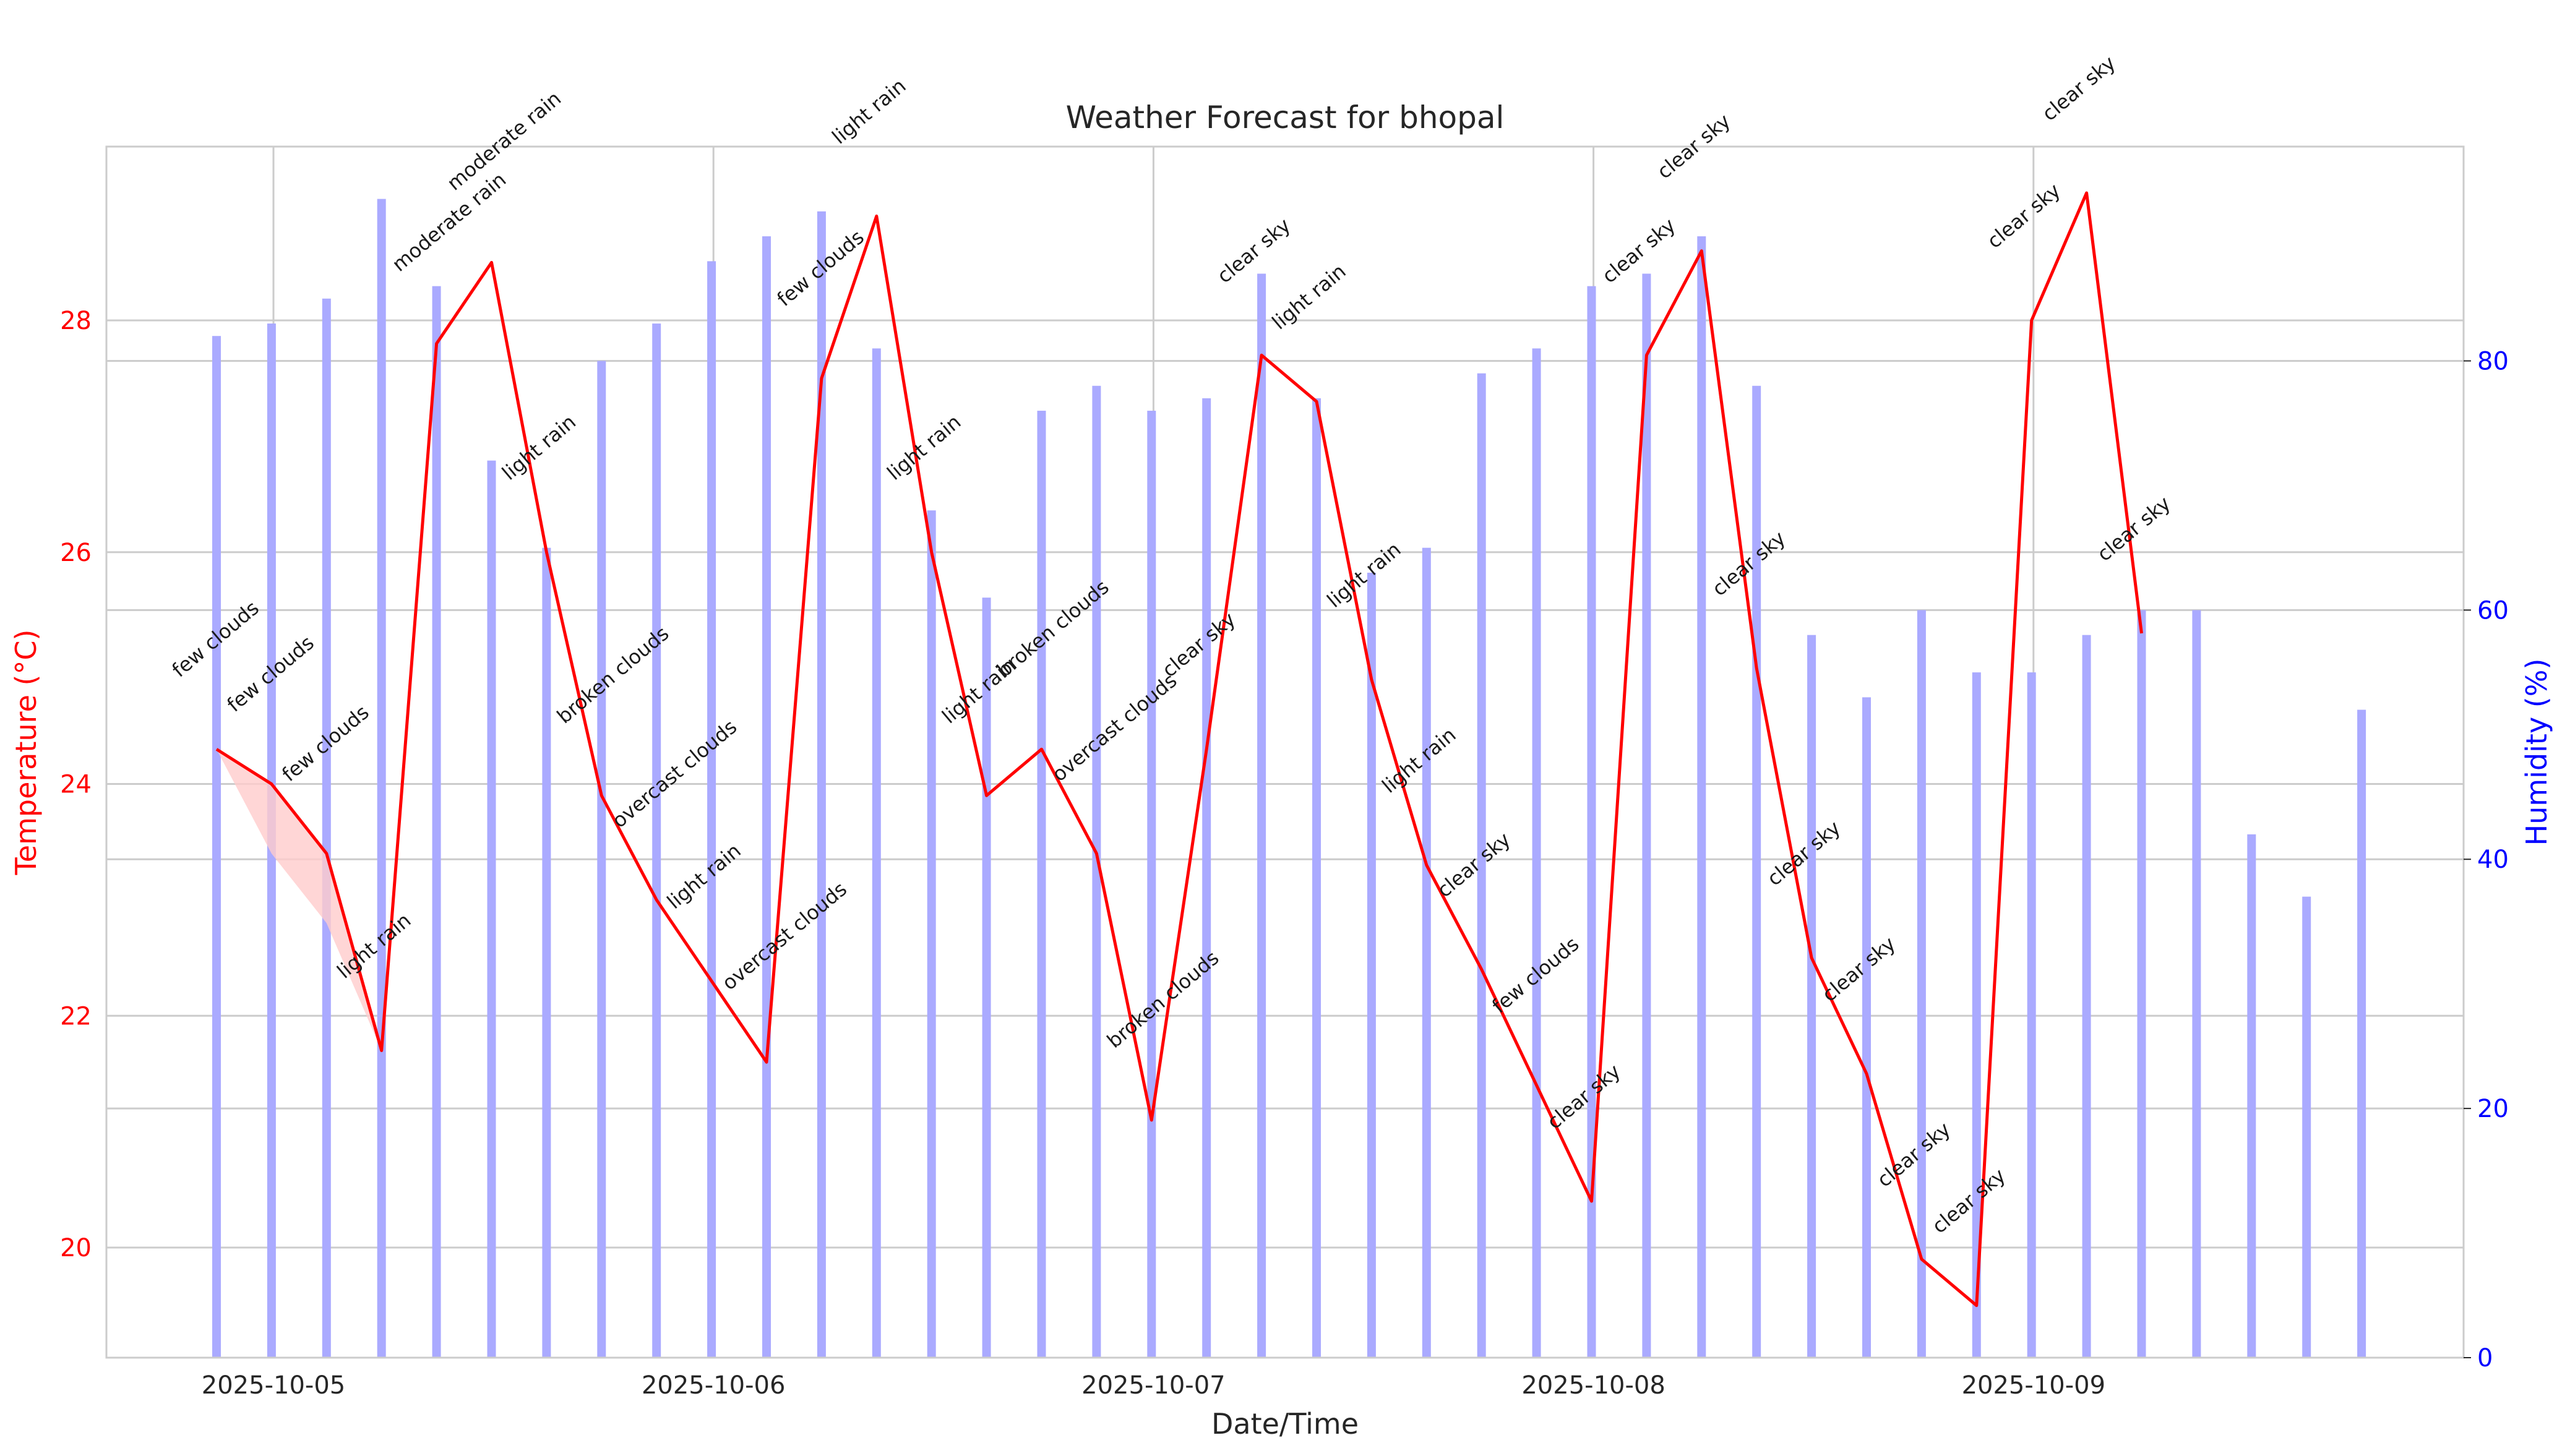 This screenshot has height=1456, width=2570. Describe the element at coordinates (1593, 1386) in the screenshot. I see `x-tick-label: 2025-10-08` at that location.